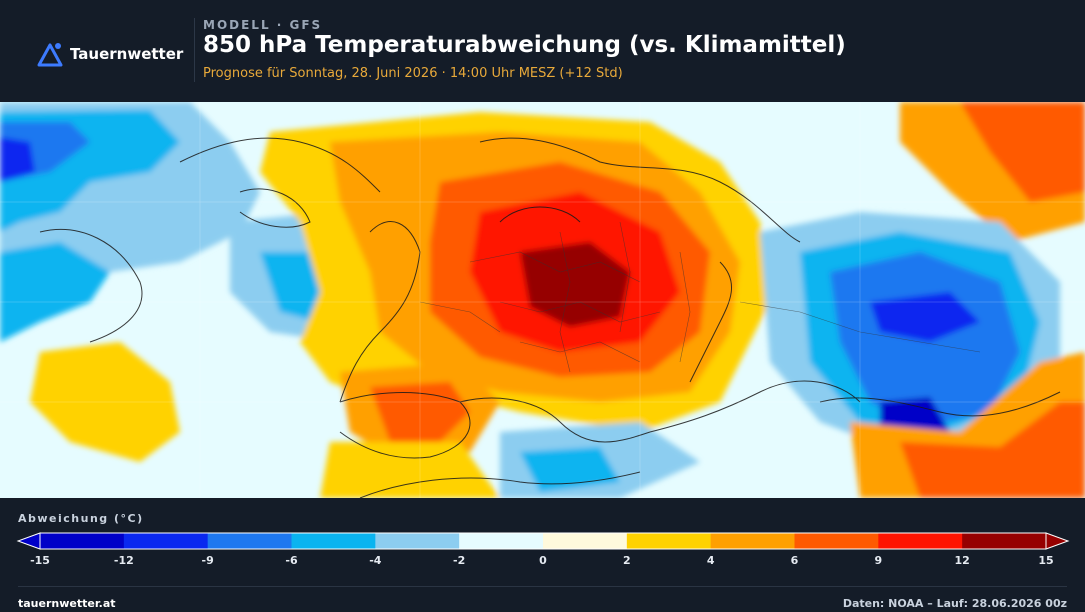 The width and height of the screenshot is (1085, 612). What do you see at coordinates (954, 603) in the screenshot?
I see `data-source: Daten: NOAA – Lauf: 28.06.2026 00z` at bounding box center [954, 603].